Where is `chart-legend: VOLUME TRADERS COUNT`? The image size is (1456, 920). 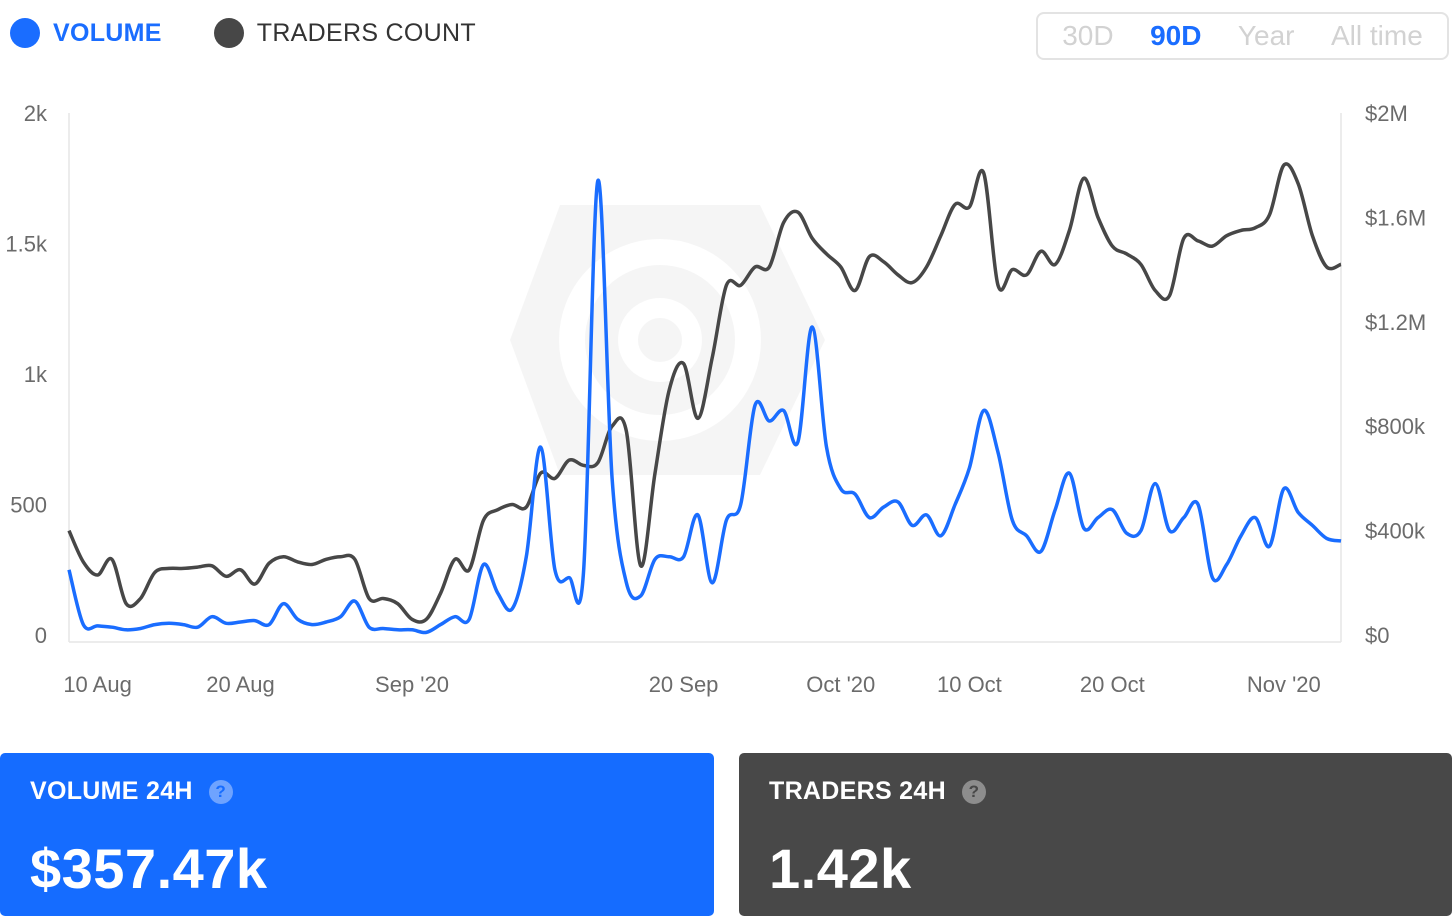 chart-legend: VOLUME TRADERS COUNT is located at coordinates (269, 33).